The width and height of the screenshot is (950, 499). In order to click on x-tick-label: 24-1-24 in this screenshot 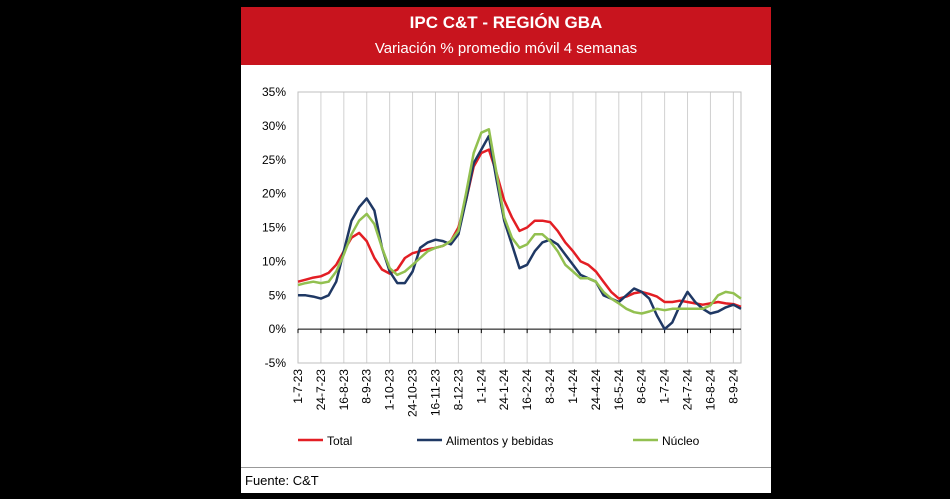, I will do `click(504, 390)`.